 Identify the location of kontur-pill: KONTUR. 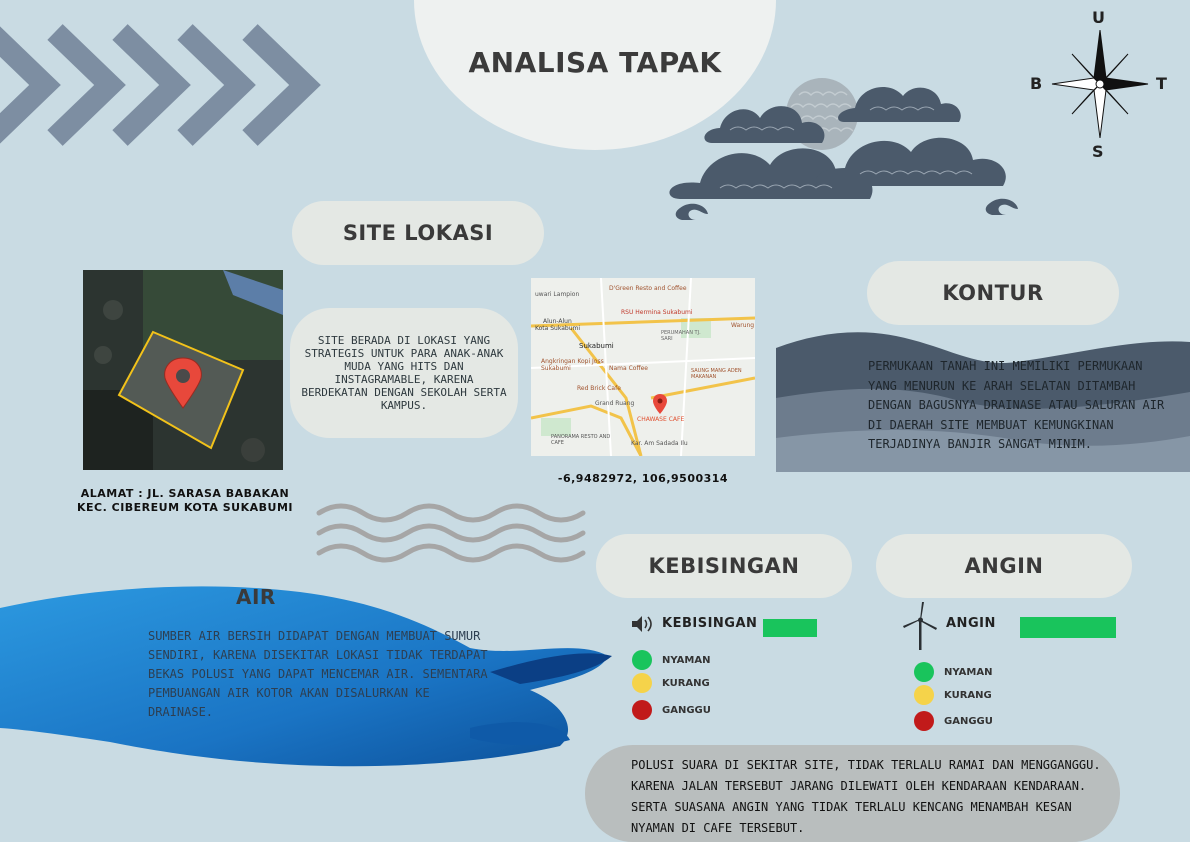
(993, 293).